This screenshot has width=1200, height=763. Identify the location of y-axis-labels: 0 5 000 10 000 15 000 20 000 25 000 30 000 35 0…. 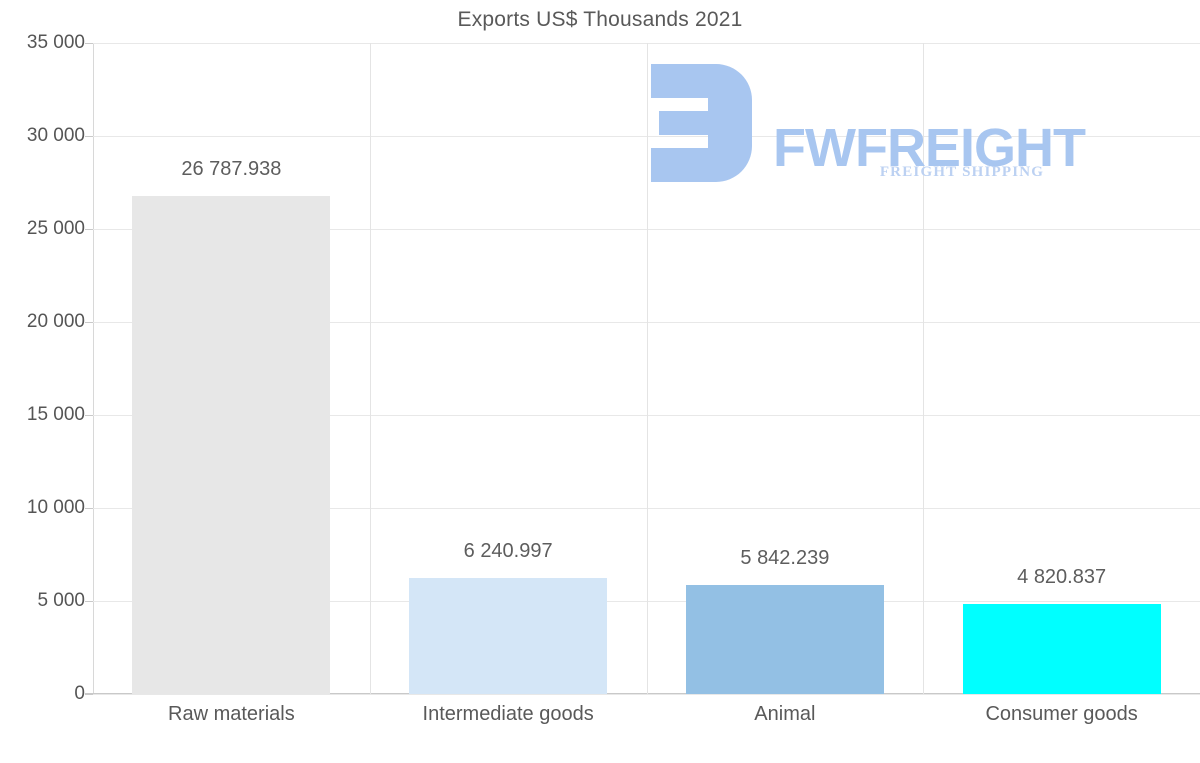
(42, 368).